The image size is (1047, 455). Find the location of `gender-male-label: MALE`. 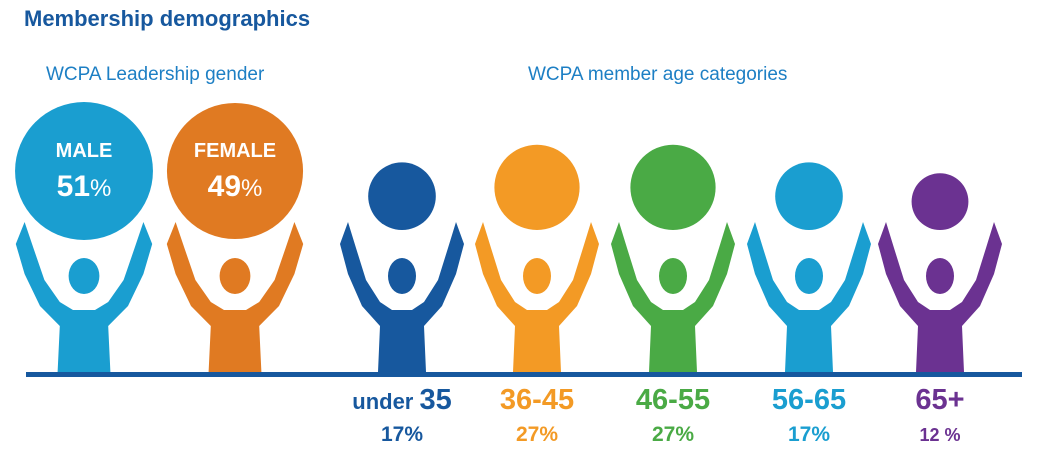

gender-male-label: MALE is located at coordinates (84, 151).